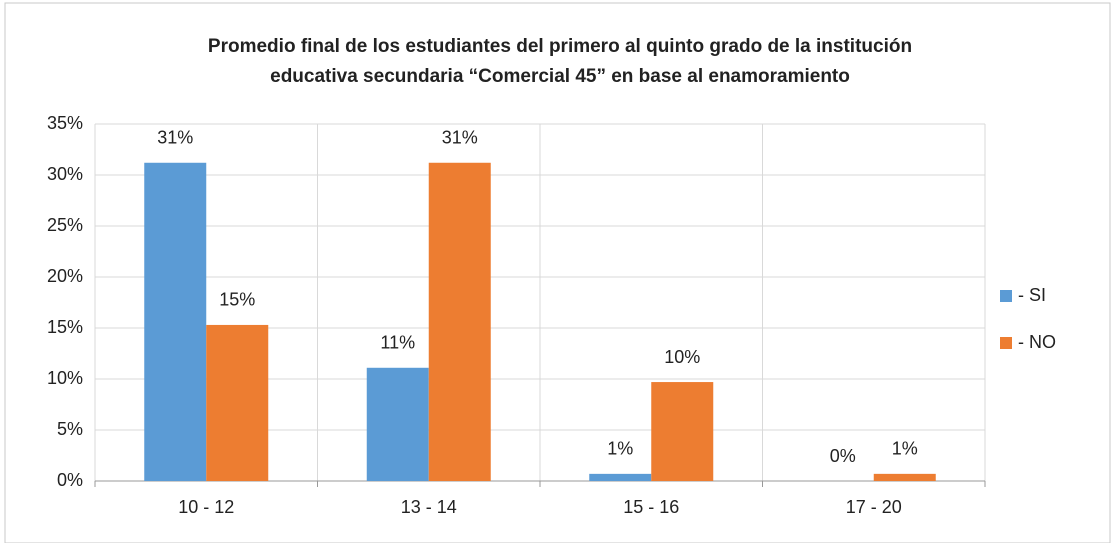 The width and height of the screenshot is (1116, 543). I want to click on y-tick-label: 30%, so click(65, 174).